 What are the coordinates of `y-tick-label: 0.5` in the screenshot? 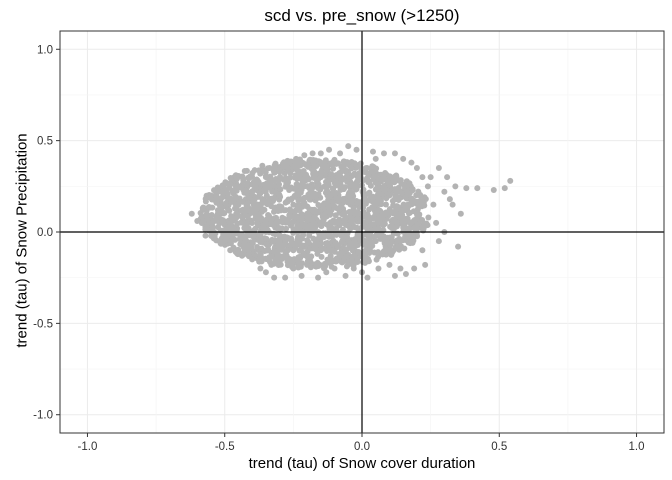 It's located at (45, 142).